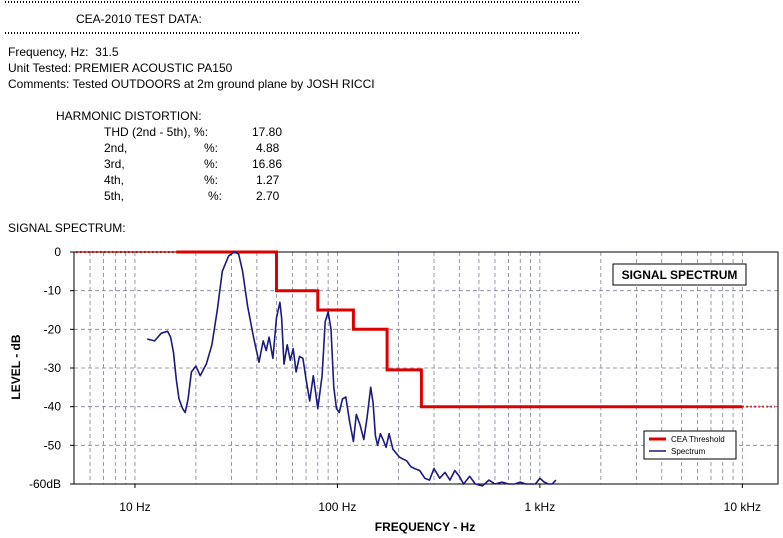 The height and width of the screenshot is (538, 783). Describe the element at coordinates (116, 148) in the screenshot. I see `h2-label: 2nd,` at that location.